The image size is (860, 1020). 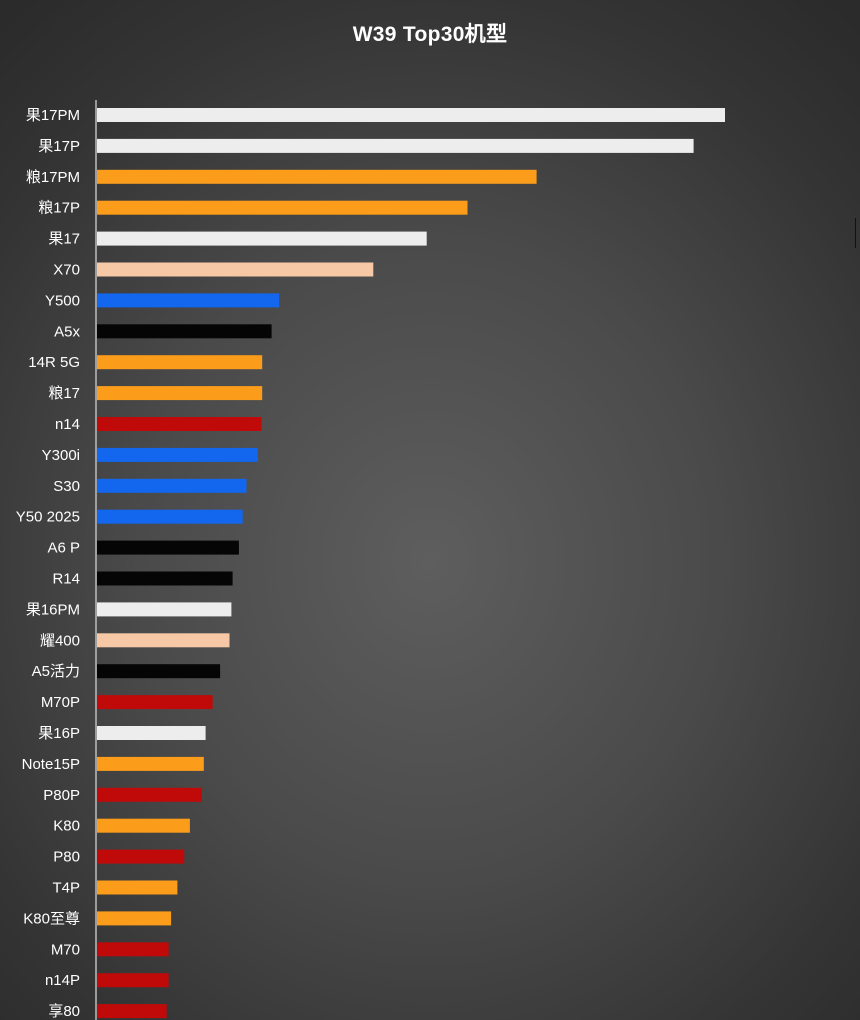 What do you see at coordinates (59, 208) in the screenshot?
I see `category-label: 粮17P` at bounding box center [59, 208].